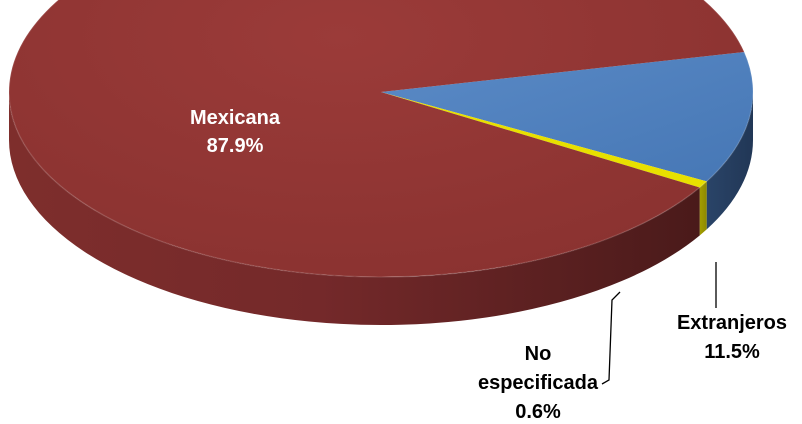 The height and width of the screenshot is (424, 802). Describe the element at coordinates (729, 161) in the screenshot. I see `pie-side-extranjeros` at that location.